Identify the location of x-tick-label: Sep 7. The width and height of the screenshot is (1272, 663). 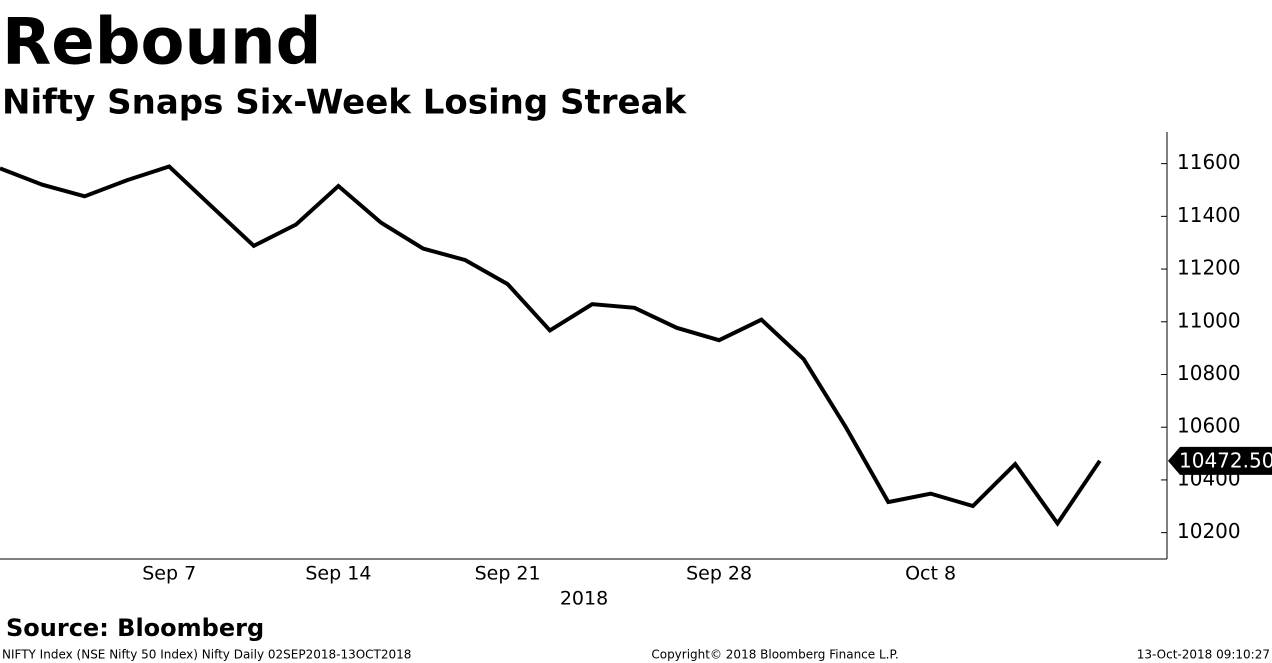
(169, 574).